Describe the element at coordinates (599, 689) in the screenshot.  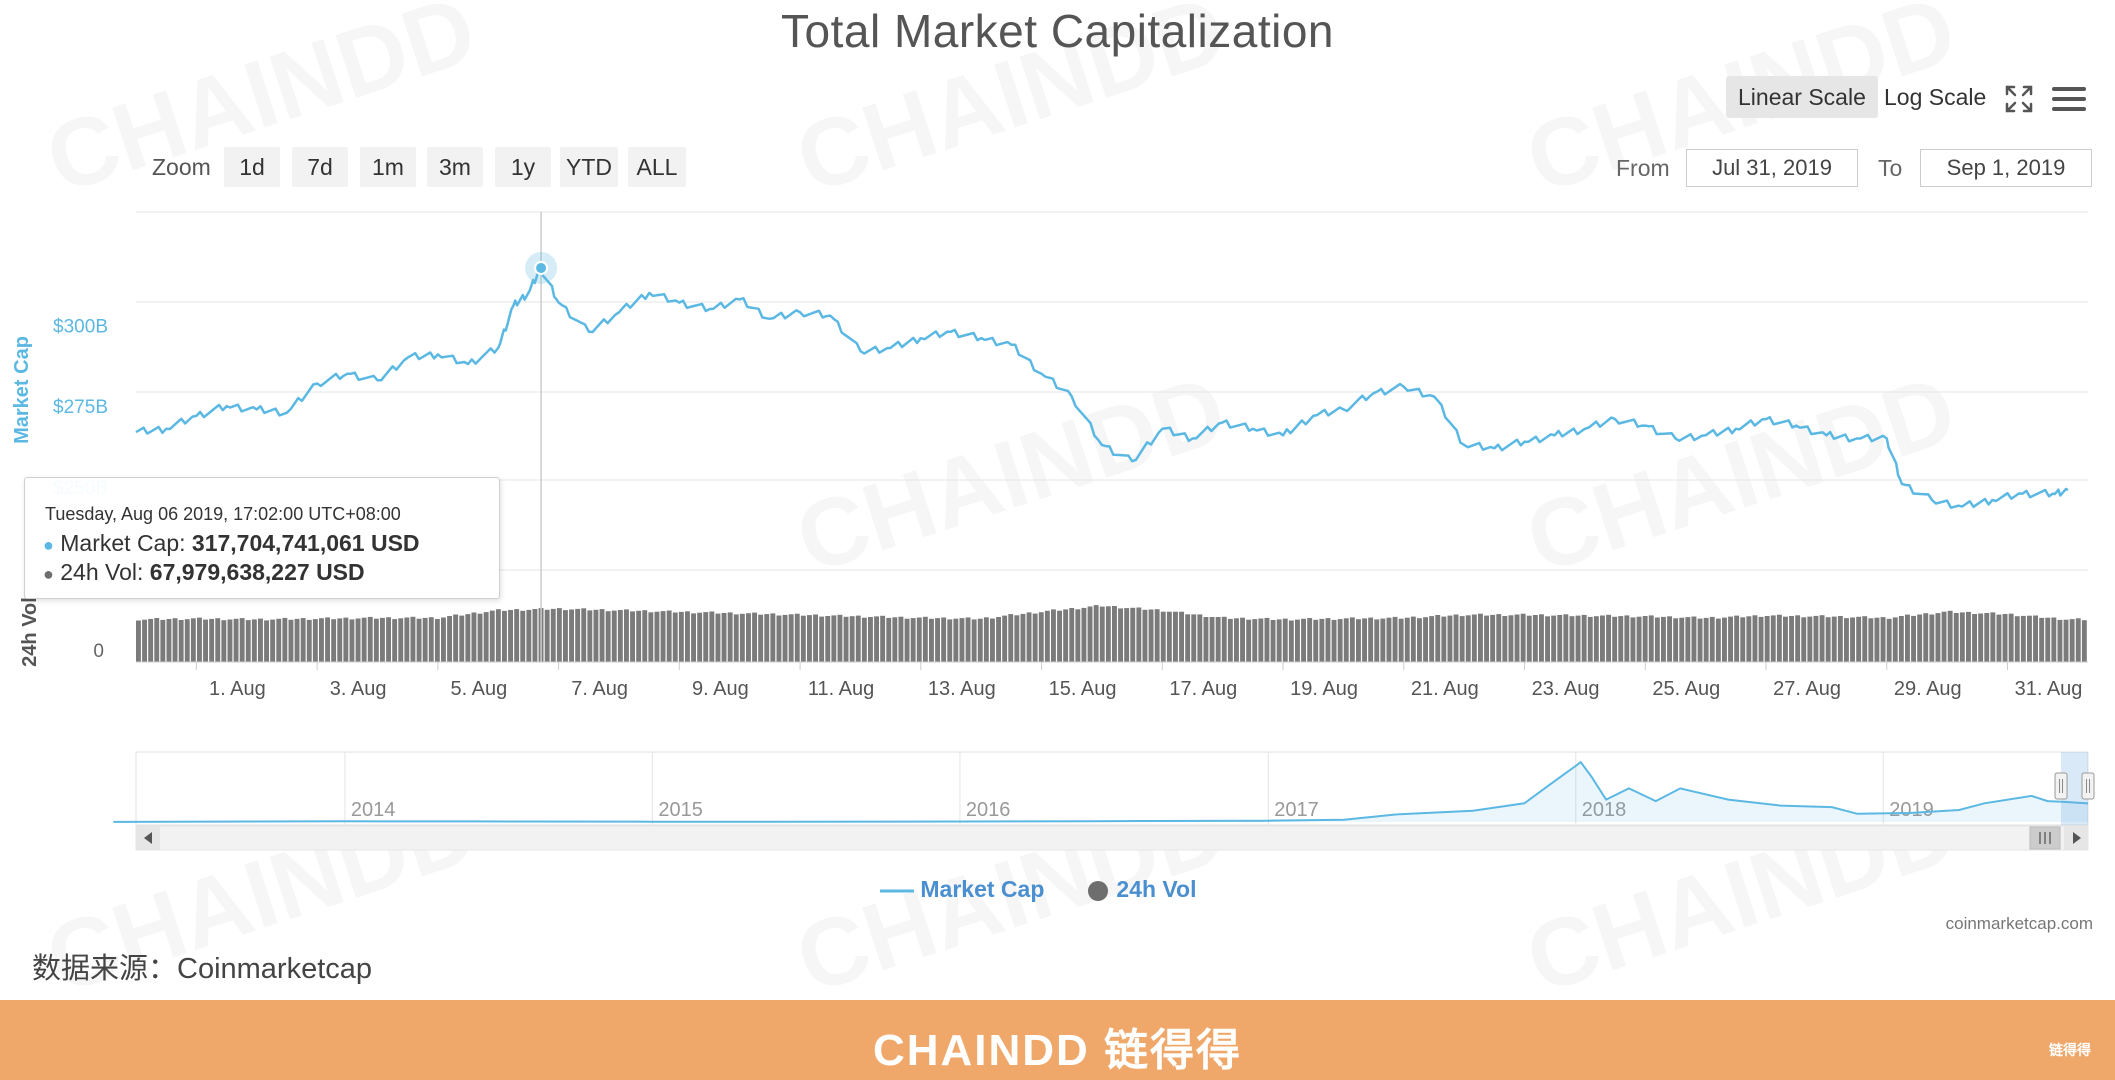
I see `x-tick-label: 7. Aug` at that location.